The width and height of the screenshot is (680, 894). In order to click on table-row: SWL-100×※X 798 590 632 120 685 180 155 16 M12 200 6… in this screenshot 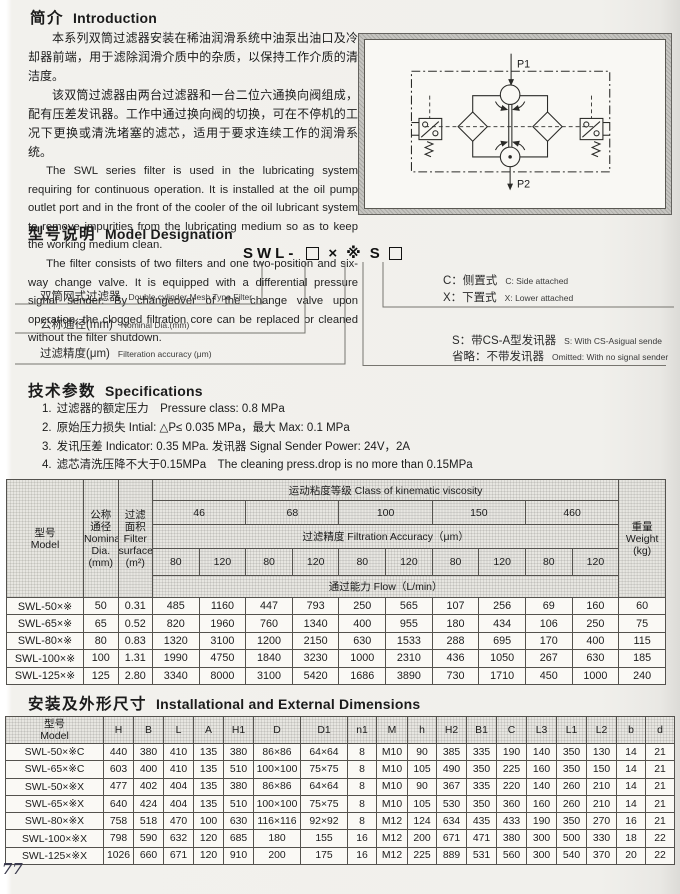, I will do `click(340, 838)`.